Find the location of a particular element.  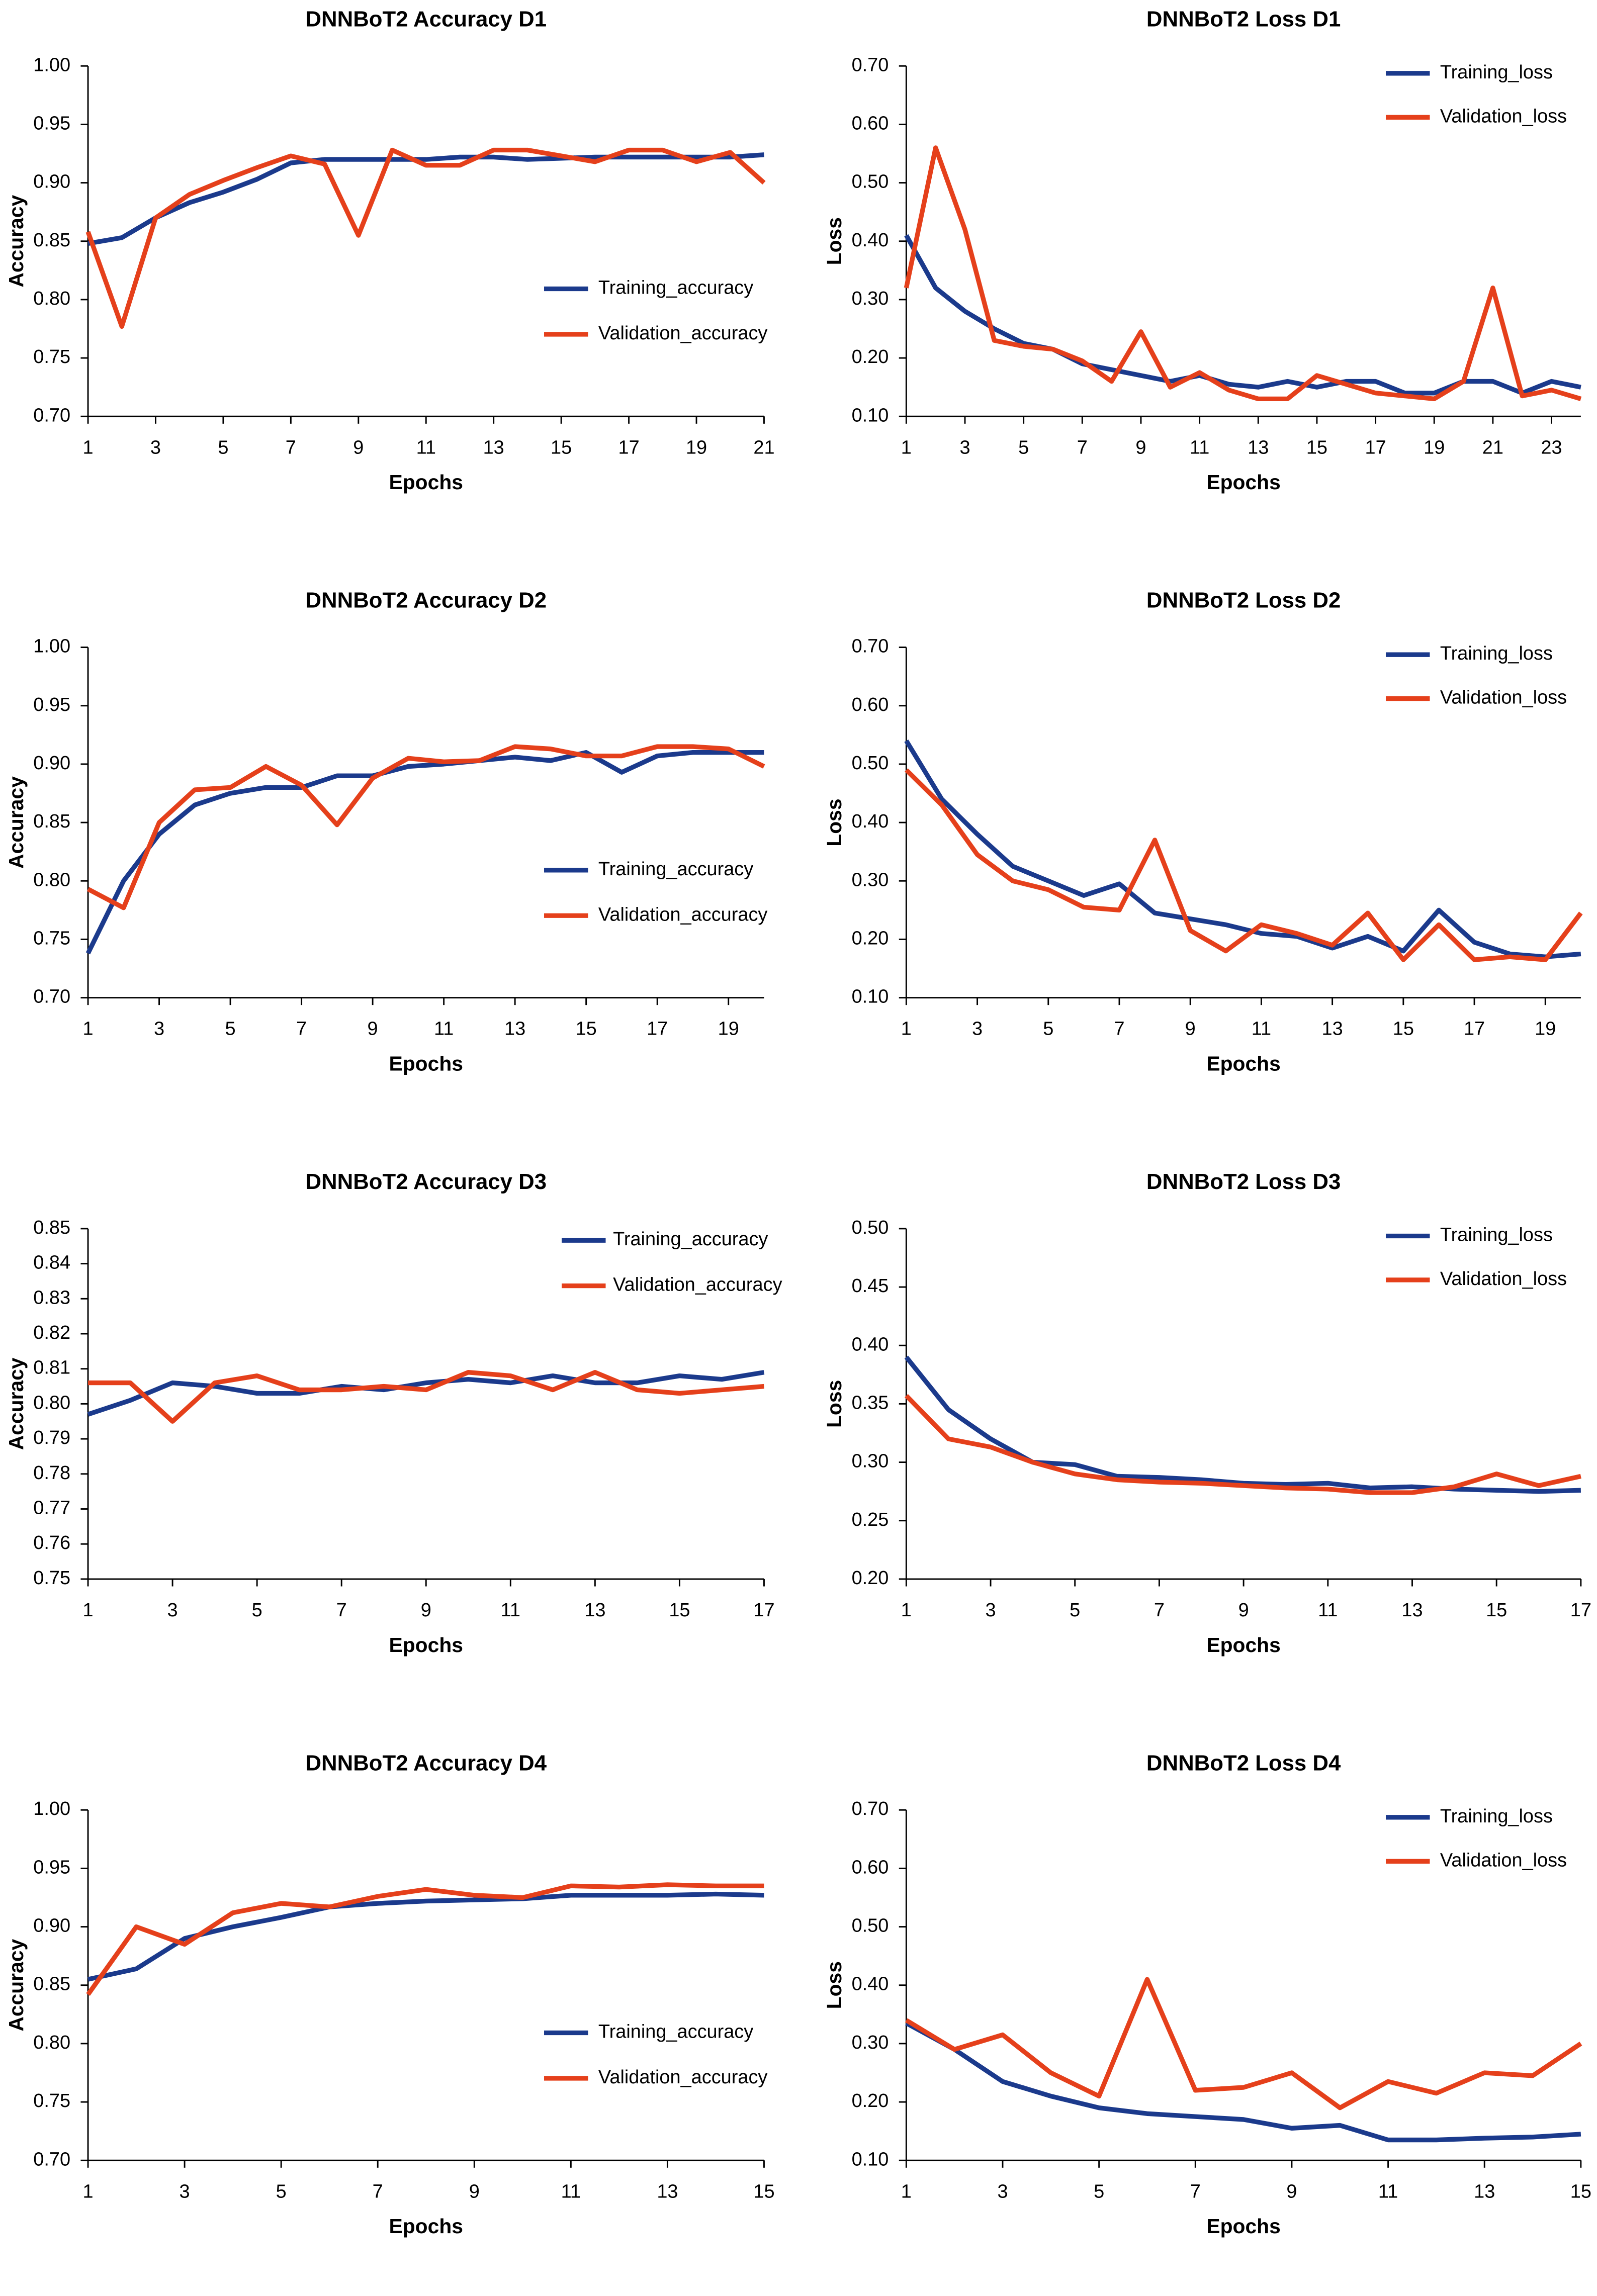

x-tick-label: 19 is located at coordinates (1434, 447).